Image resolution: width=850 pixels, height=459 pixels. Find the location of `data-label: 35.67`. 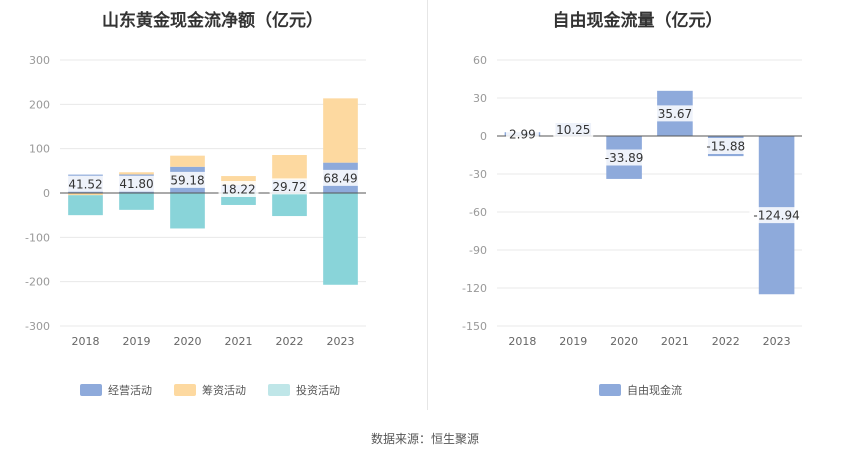

data-label: 35.67 is located at coordinates (675, 114).